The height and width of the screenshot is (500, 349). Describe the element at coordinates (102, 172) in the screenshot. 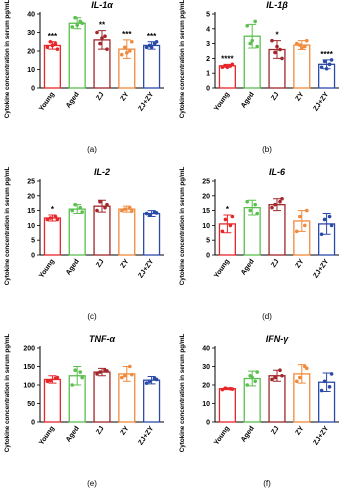

I see `panel-title: IL-2` at that location.